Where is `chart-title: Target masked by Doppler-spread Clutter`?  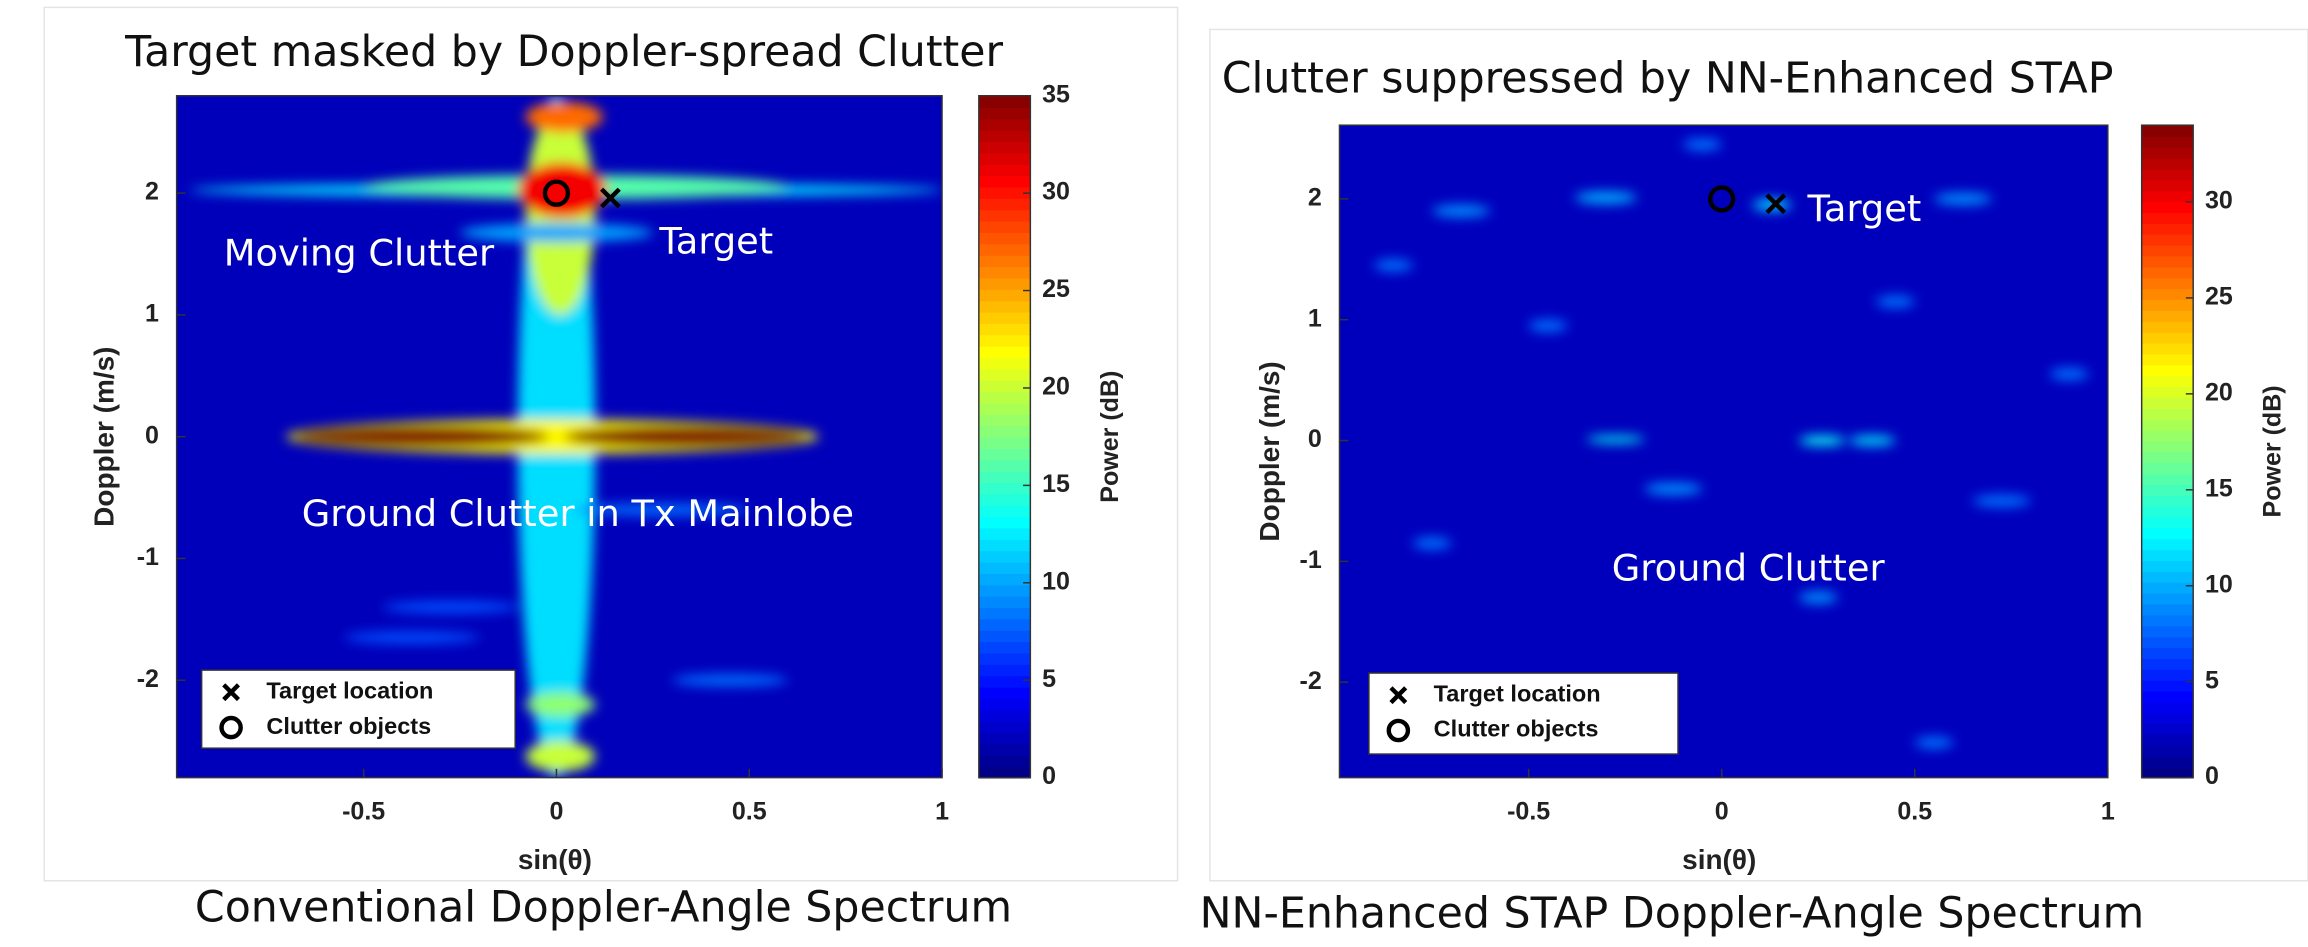 chart-title: Target masked by Doppler-spread Clutter is located at coordinates (563, 52).